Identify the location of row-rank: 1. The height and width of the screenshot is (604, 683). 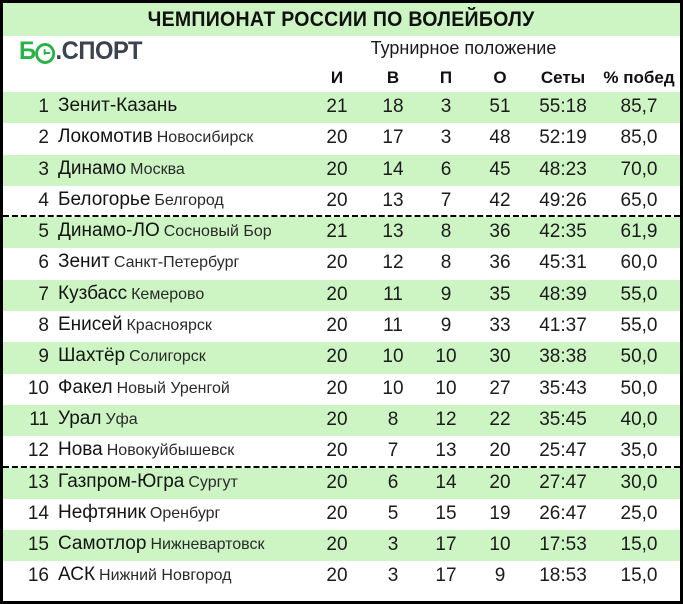
(43, 106).